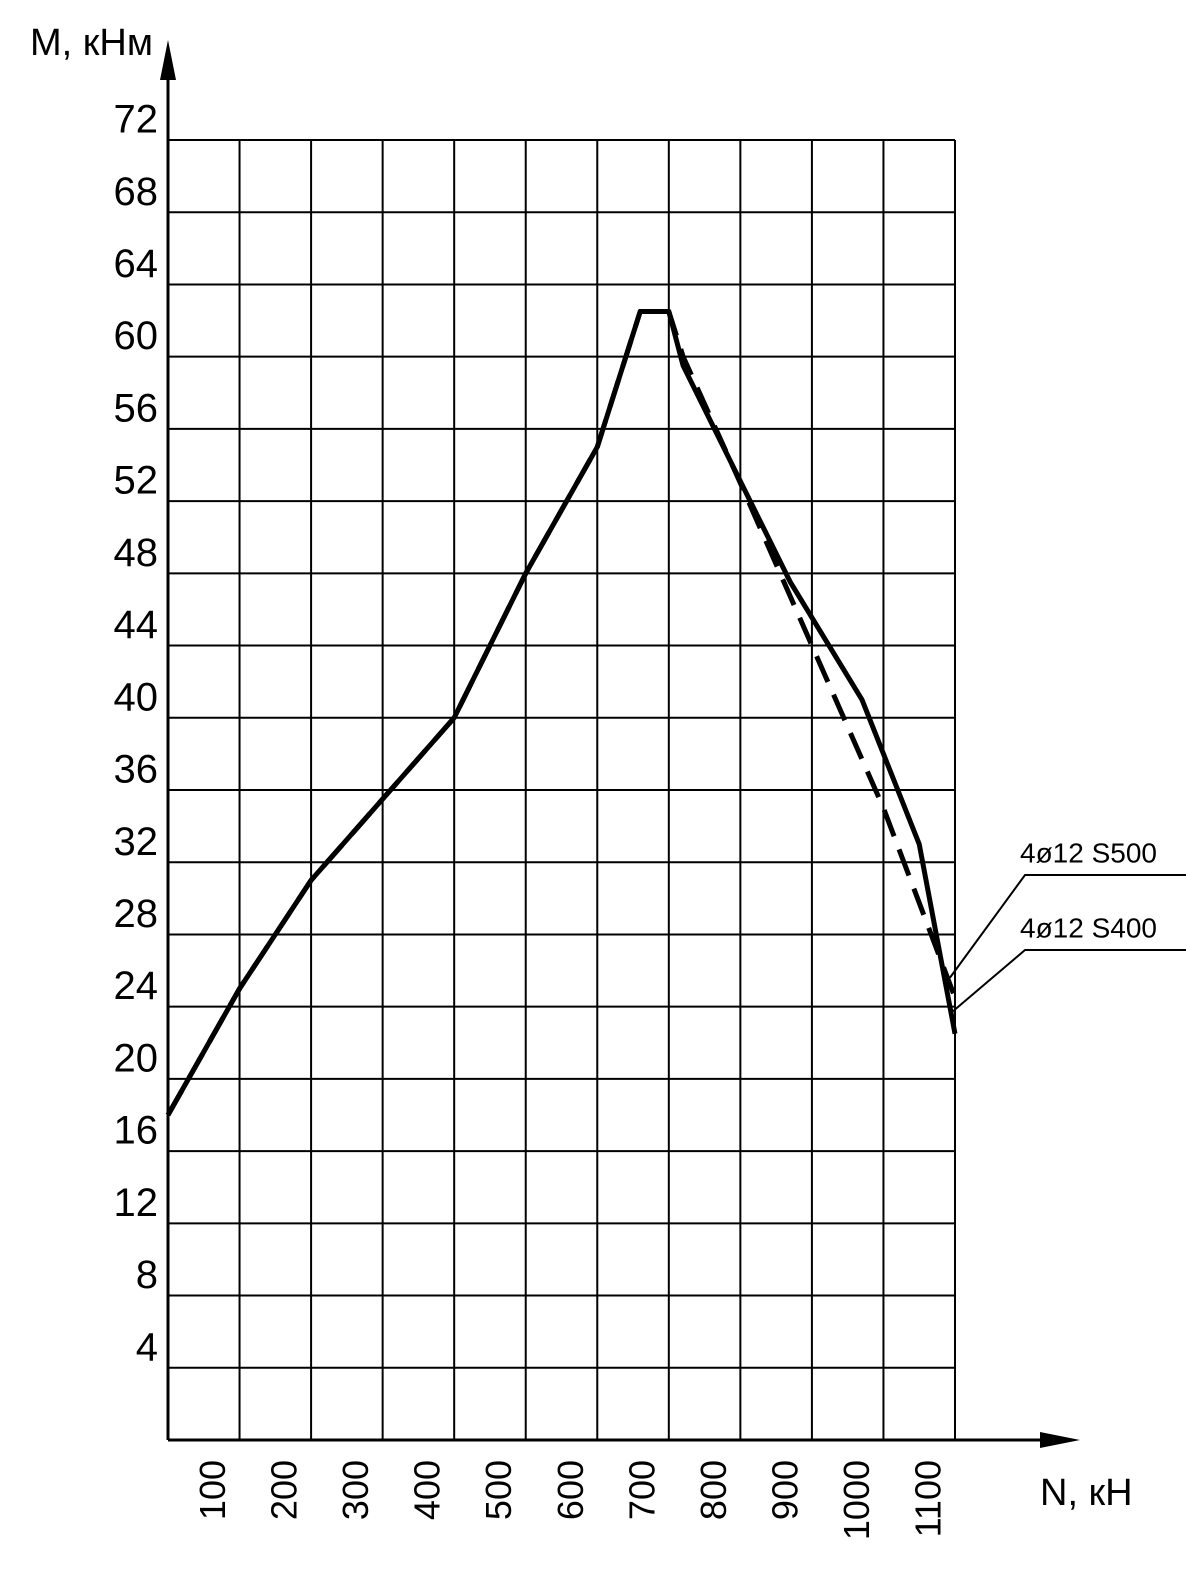  Describe the element at coordinates (212, 1490) in the screenshot. I see `x-tick-label: 100` at that location.